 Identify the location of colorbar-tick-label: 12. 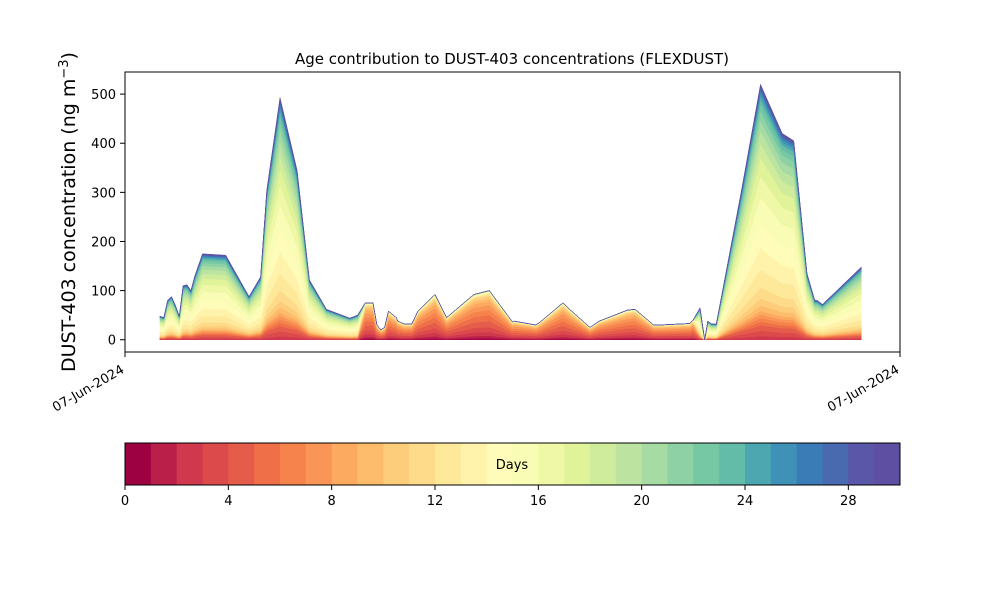
(435, 501).